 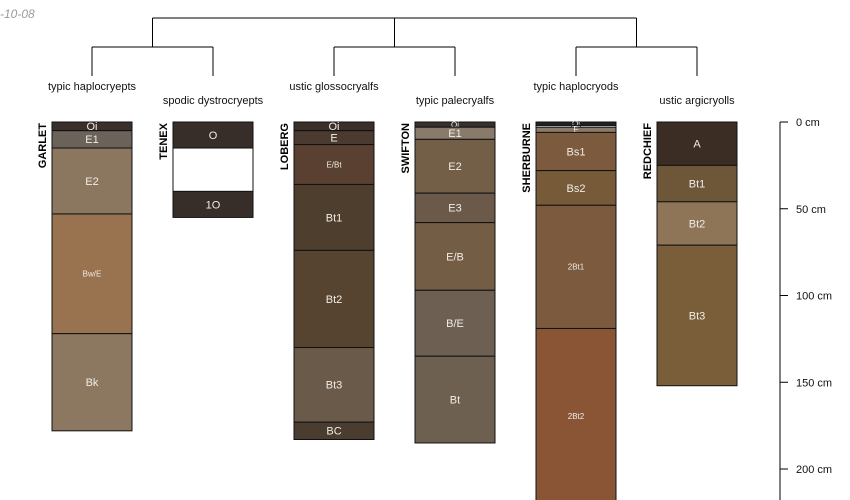 I want to click on profile-taxonomy: typic haplocryods, so click(x=576, y=87).